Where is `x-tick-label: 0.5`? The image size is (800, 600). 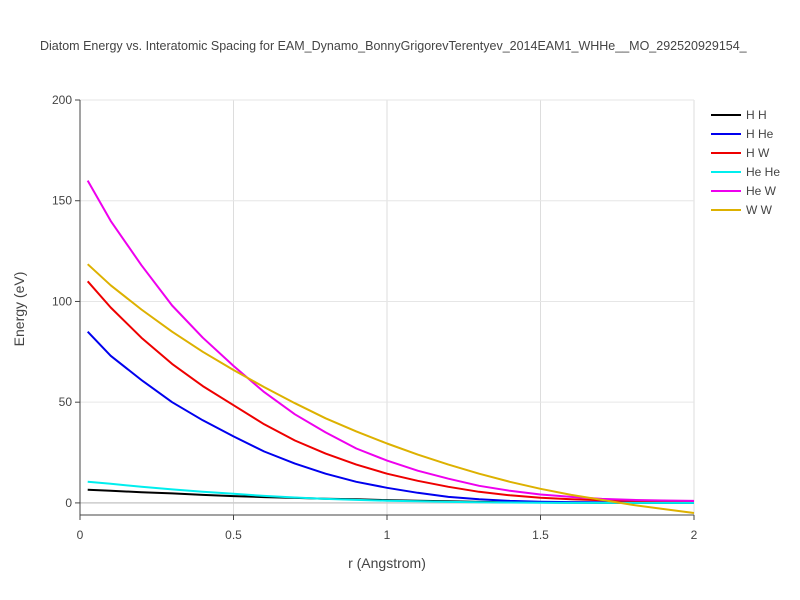 x-tick-label: 0.5 is located at coordinates (233, 535).